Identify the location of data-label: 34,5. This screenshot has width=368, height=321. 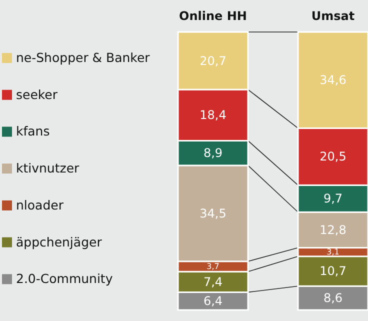
(213, 213).